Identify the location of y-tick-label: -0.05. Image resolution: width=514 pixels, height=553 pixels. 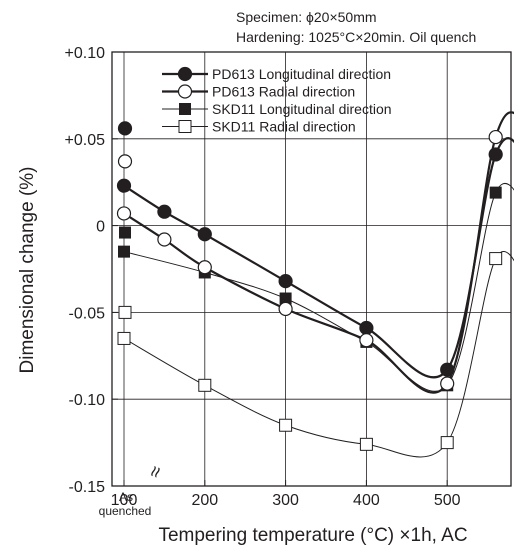
(87, 313).